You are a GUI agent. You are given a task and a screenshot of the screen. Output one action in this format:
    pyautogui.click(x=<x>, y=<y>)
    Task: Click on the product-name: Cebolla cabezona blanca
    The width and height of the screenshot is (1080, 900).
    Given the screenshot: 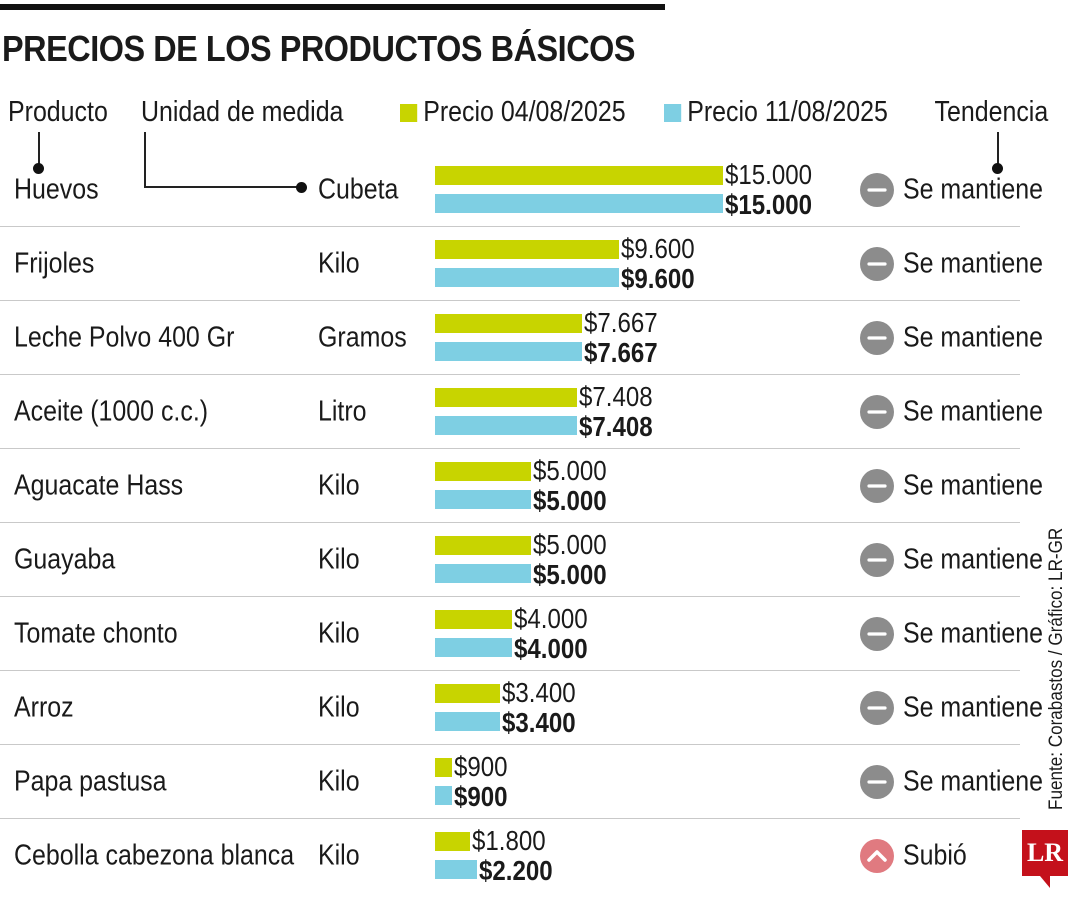 What is the action you would take?
    pyautogui.click(x=154, y=855)
    